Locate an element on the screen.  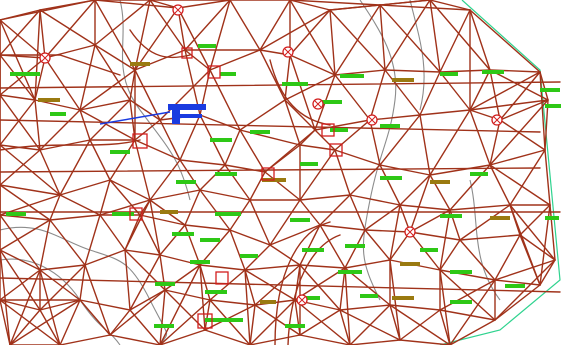
selected-point-marker is located at coordinates (152, 114).